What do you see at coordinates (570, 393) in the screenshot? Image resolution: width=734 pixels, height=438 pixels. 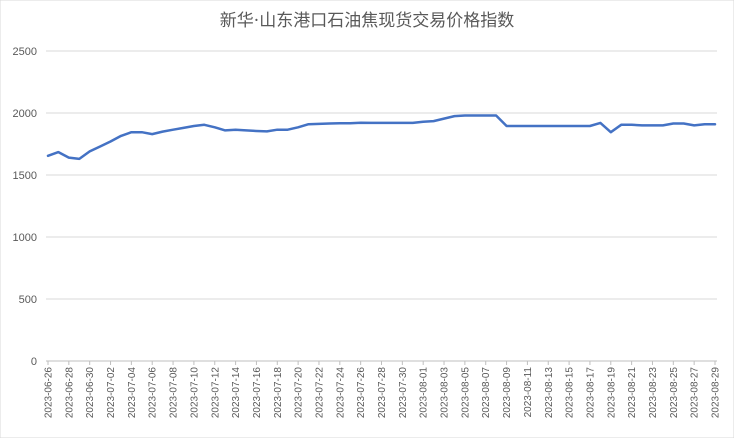 I see `x-tick-label: 2023-08-15` at bounding box center [570, 393].